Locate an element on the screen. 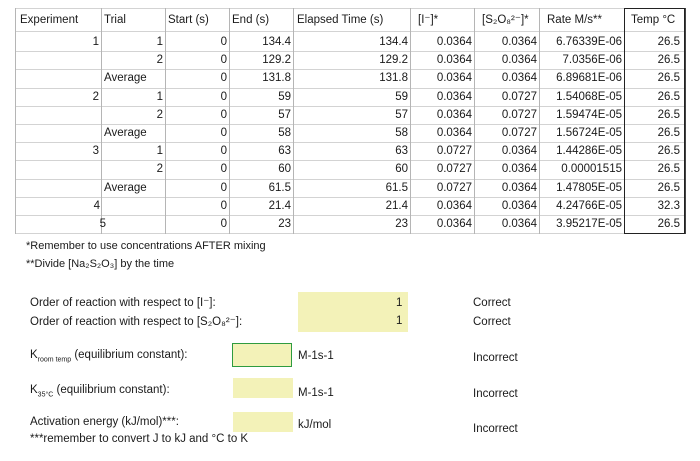  cell-experiment: 2 is located at coordinates (95, 96).